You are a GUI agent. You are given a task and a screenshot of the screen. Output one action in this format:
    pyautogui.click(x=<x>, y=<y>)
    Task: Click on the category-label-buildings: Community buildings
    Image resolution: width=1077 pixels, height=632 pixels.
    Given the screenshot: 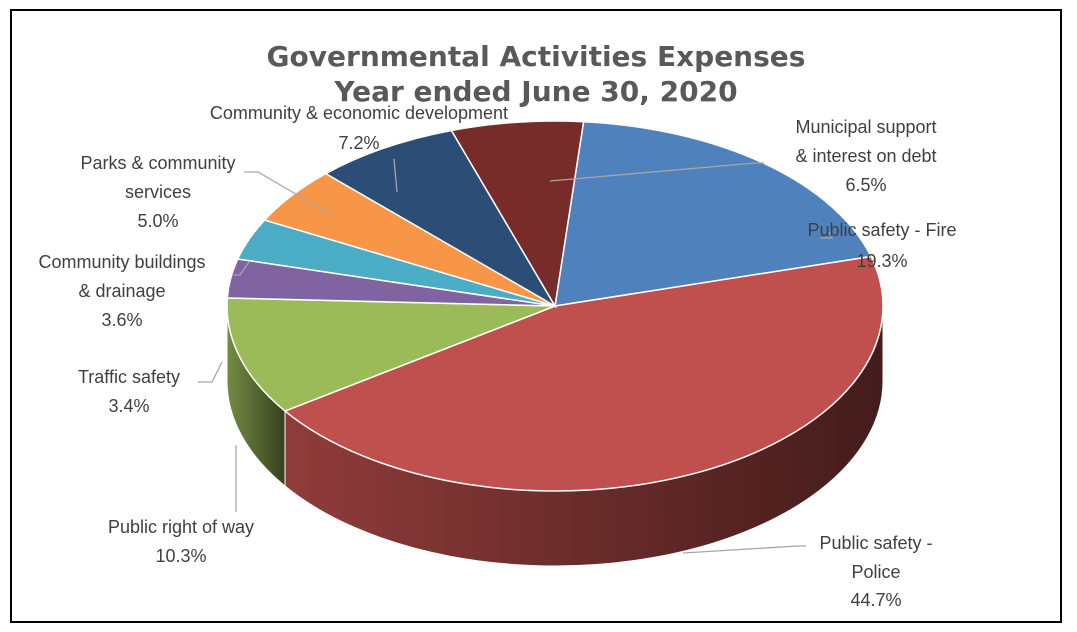 What is the action you would take?
    pyautogui.click(x=121, y=262)
    